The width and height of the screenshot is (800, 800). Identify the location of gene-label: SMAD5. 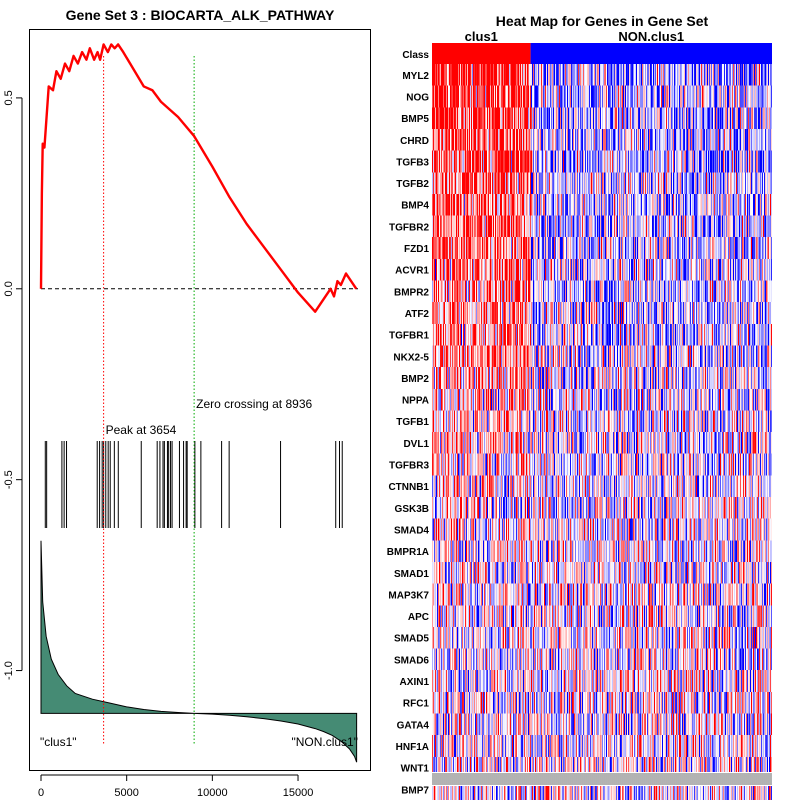
(411, 639).